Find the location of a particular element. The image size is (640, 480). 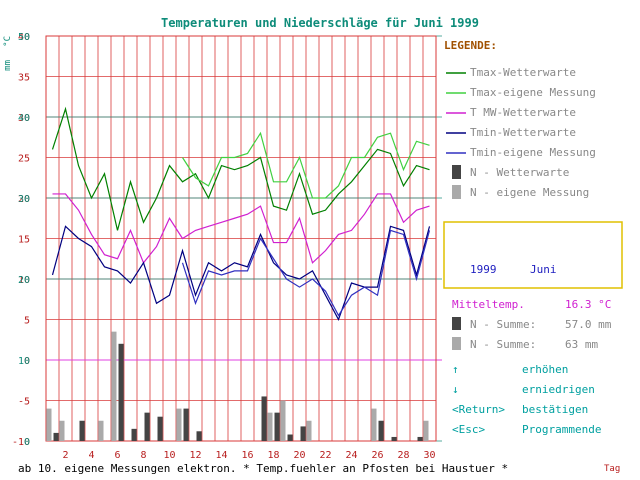

tmax-eigene-line is located at coordinates (305, 165).